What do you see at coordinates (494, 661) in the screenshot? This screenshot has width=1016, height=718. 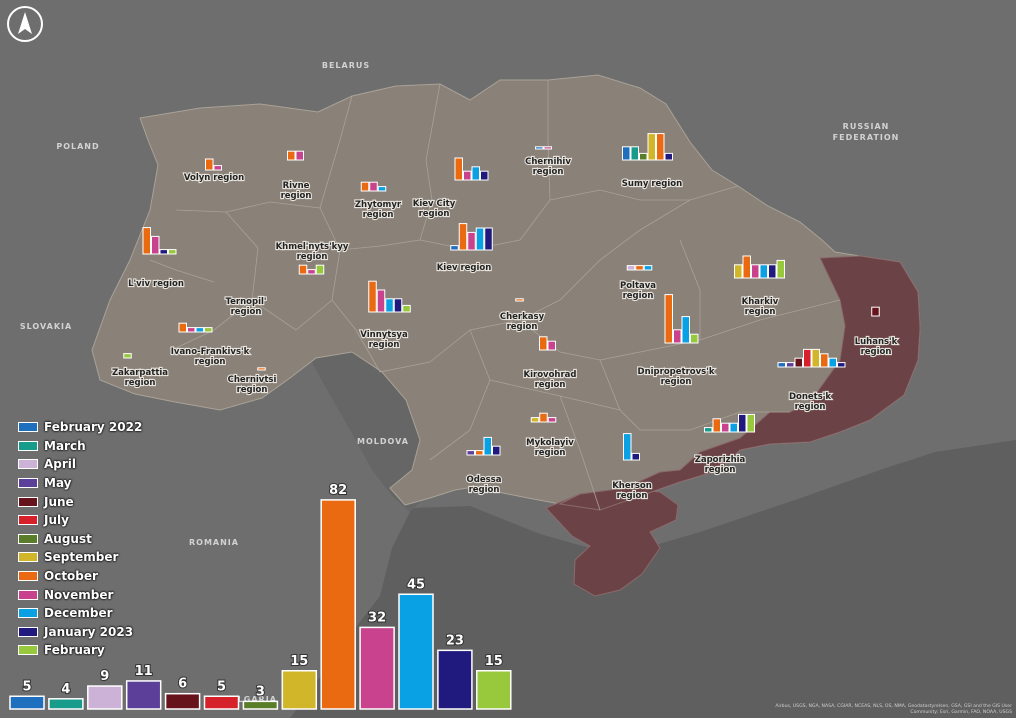 I see `summary-bar-label-13: 15` at bounding box center [494, 661].